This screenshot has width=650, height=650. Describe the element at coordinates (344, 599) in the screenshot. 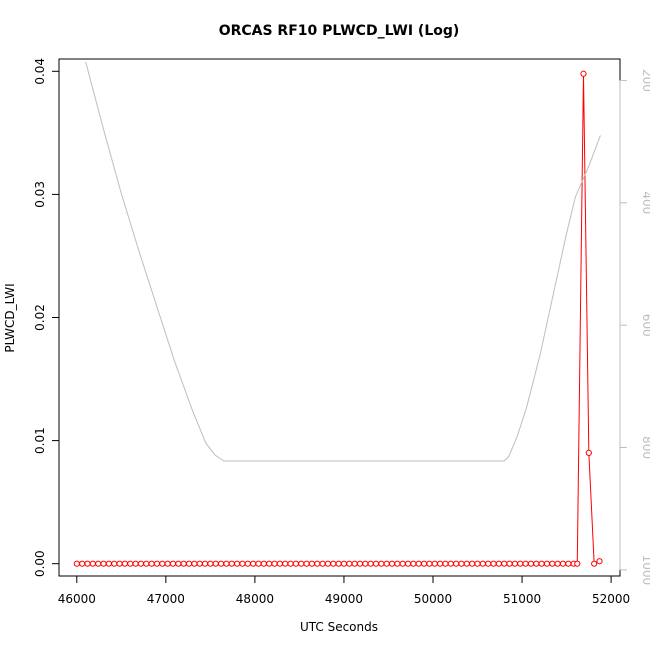

I see `x-tick-label: 49000` at that location.